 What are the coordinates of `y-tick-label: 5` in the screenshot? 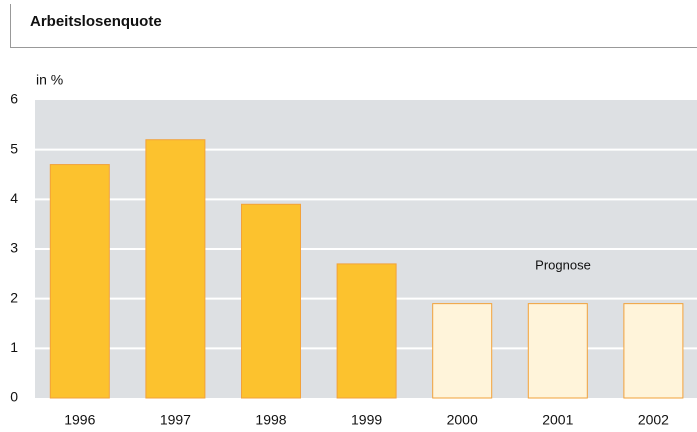 It's located at (14, 148).